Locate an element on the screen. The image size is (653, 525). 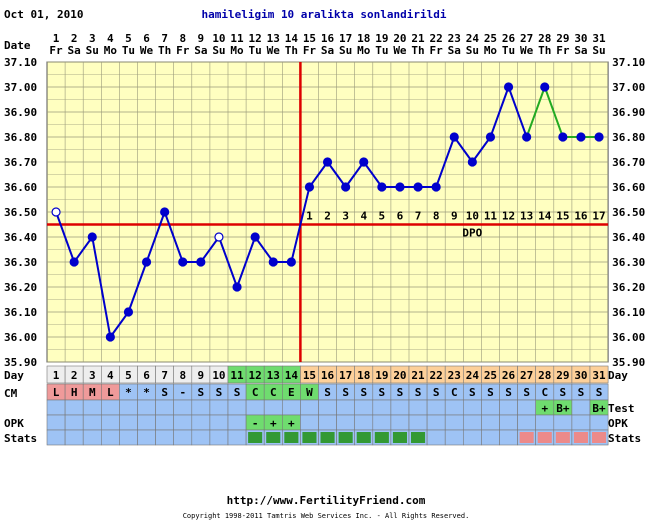
weekday-label: Mo is located at coordinates (111, 50).